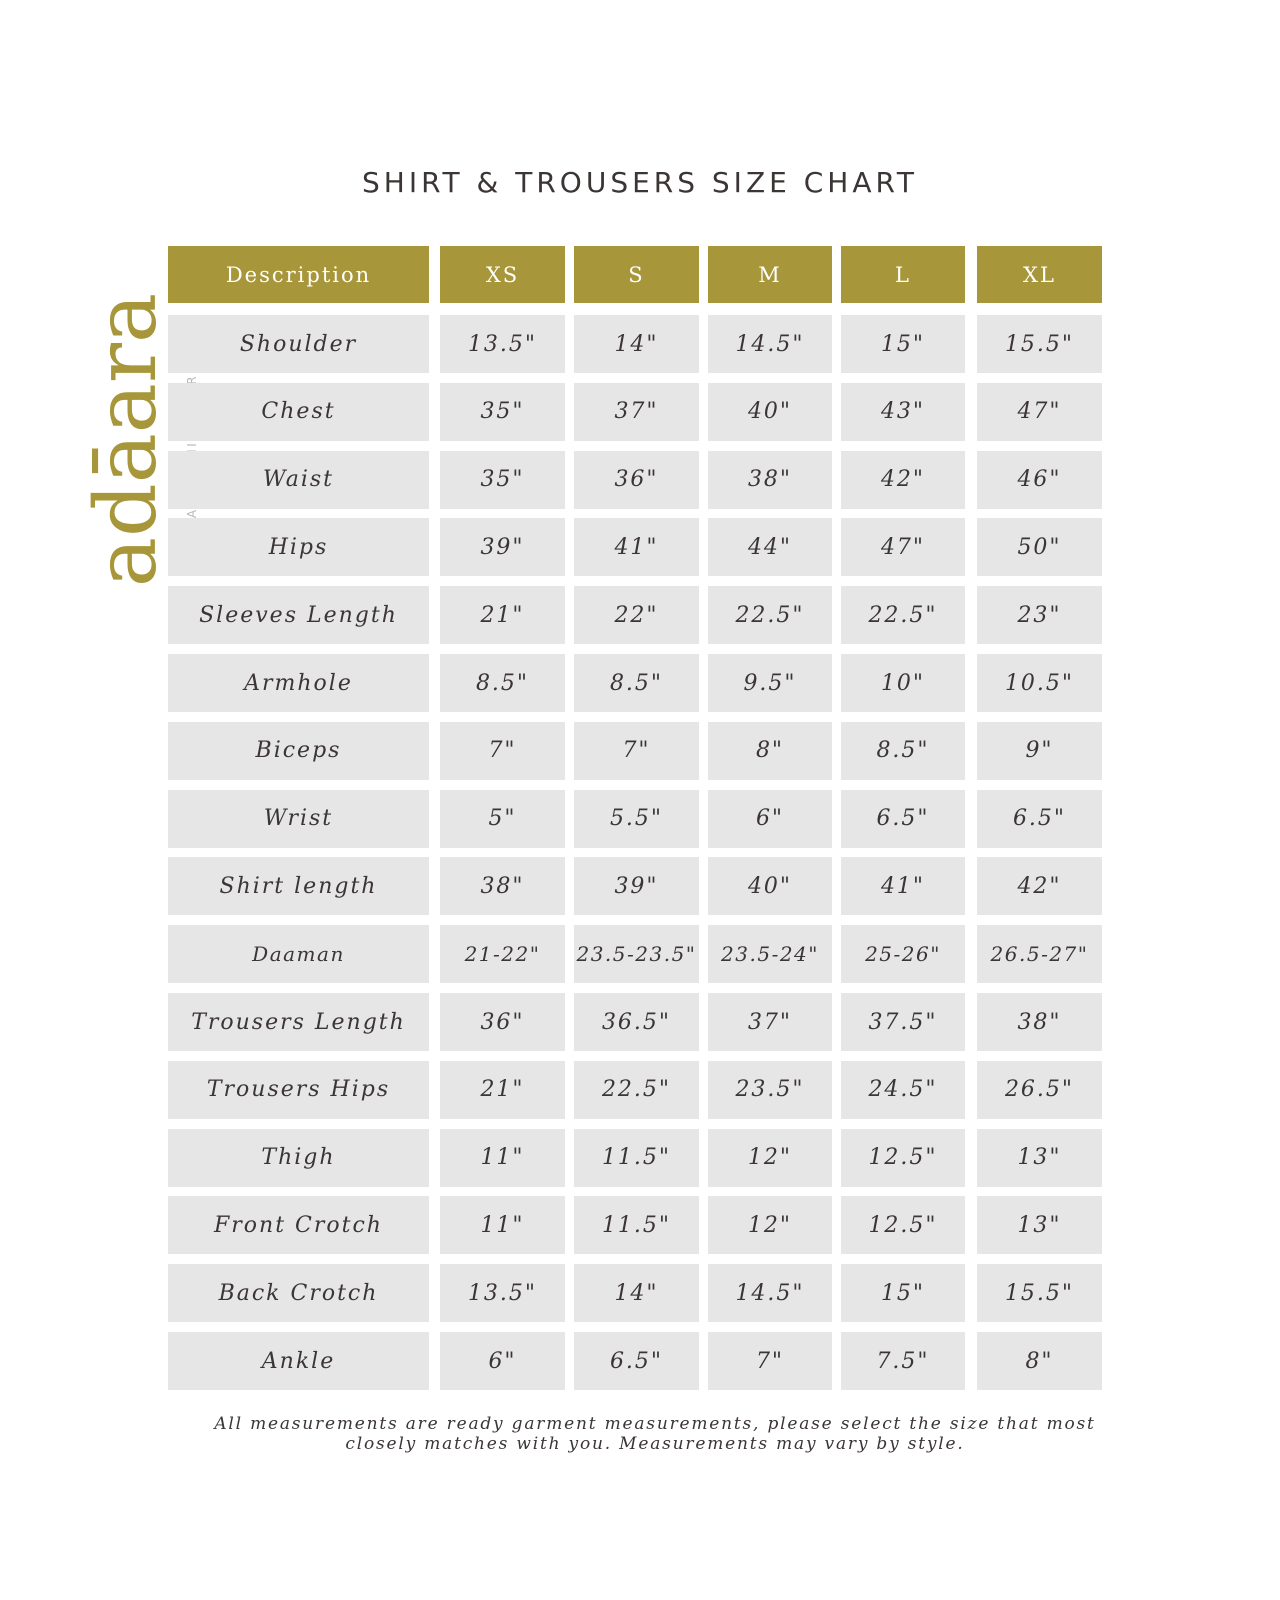 The height and width of the screenshot is (1600, 1280). Describe the element at coordinates (298, 479) in the screenshot. I see `cell-description: Waist` at that location.